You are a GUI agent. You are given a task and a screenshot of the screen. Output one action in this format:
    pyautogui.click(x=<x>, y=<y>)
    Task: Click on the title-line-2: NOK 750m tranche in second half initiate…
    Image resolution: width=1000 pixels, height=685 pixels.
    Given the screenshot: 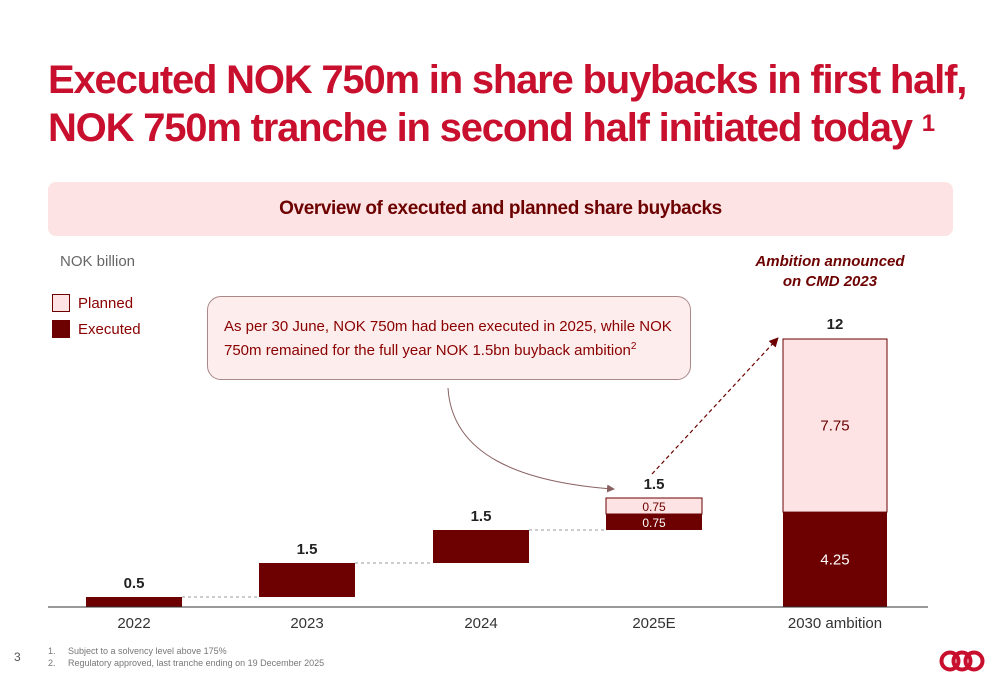 What is the action you would take?
    pyautogui.click(x=513, y=128)
    